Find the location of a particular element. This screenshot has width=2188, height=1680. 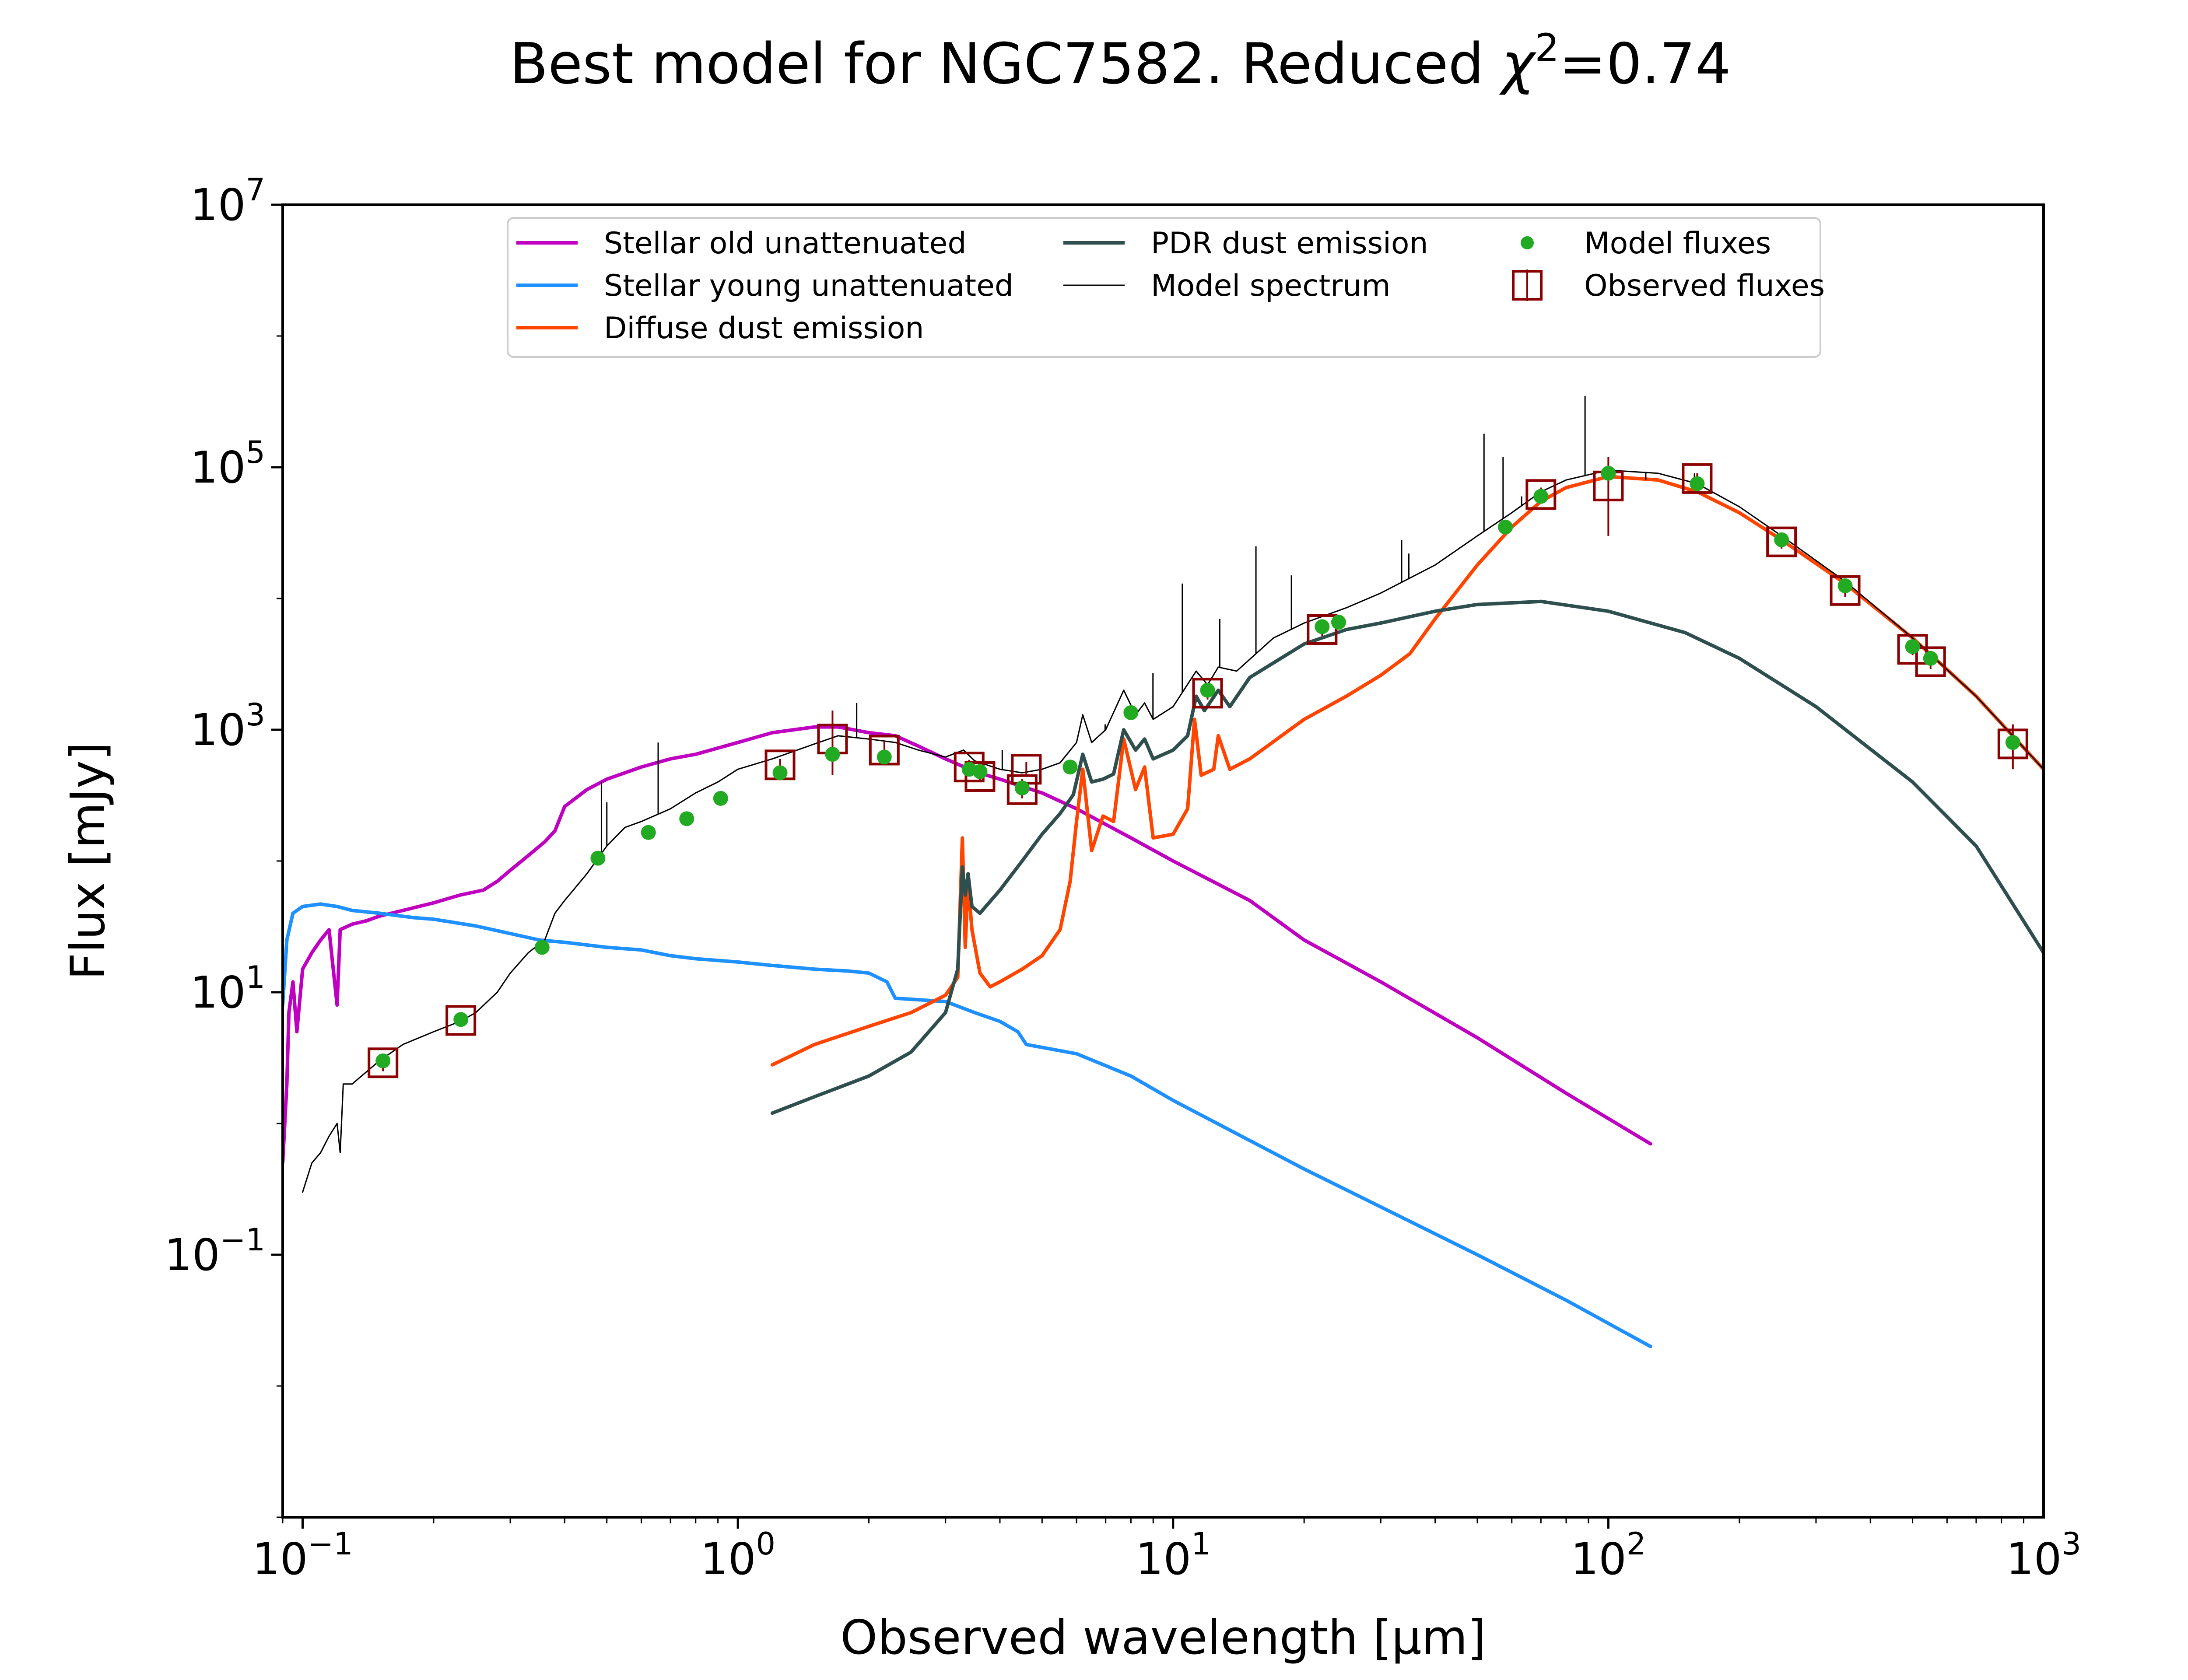

y-axis-ticks: 10⁻¹ 10¹ 10³ 10⁵ 10⁷ is located at coordinates (224, 845).